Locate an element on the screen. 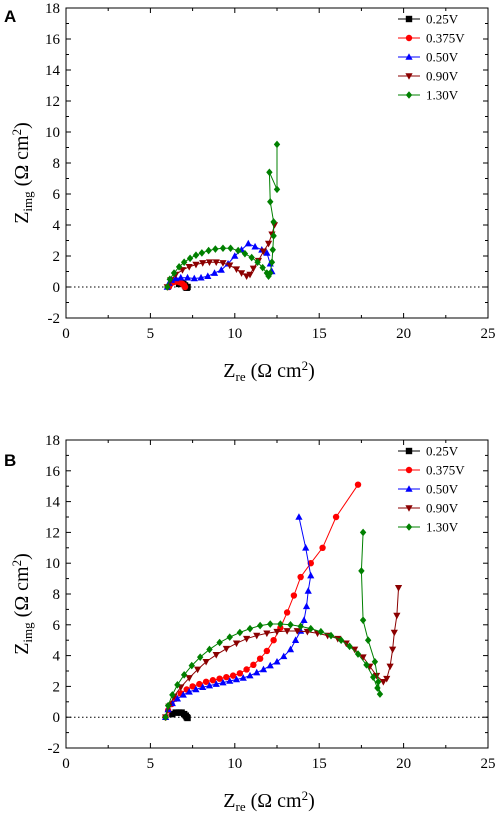 This screenshot has height=821, width=498. y-tick-label: 0 is located at coordinates (57, 288).